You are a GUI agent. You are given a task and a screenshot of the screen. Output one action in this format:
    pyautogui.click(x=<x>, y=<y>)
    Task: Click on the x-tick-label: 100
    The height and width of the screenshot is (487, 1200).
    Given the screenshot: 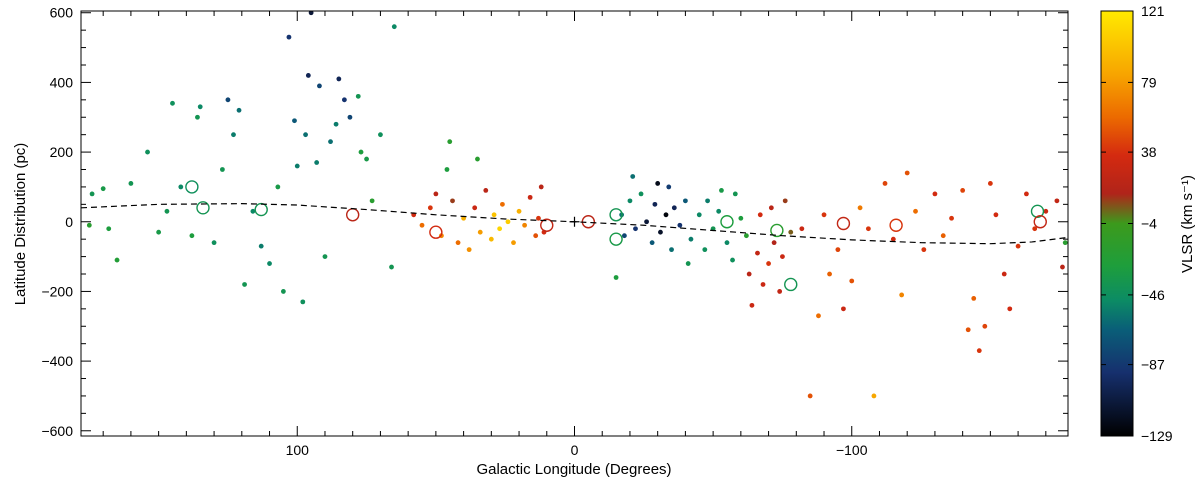 What is the action you would take?
    pyautogui.click(x=298, y=450)
    